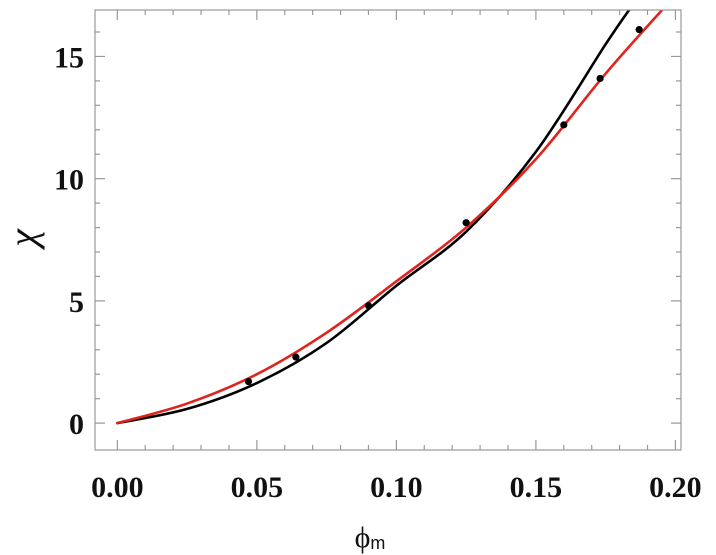  What do you see at coordinates (69, 57) in the screenshot?
I see `y-tick-label: 15` at bounding box center [69, 57].